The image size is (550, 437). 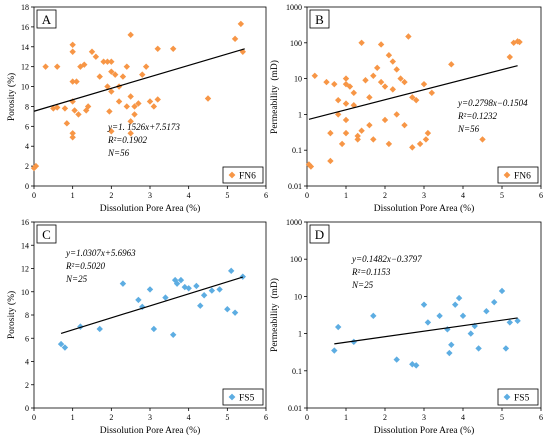 What do you see at coordinates (85, 266) in the screenshot?
I see `r-squared-label: R²=0.5020` at bounding box center [85, 266].